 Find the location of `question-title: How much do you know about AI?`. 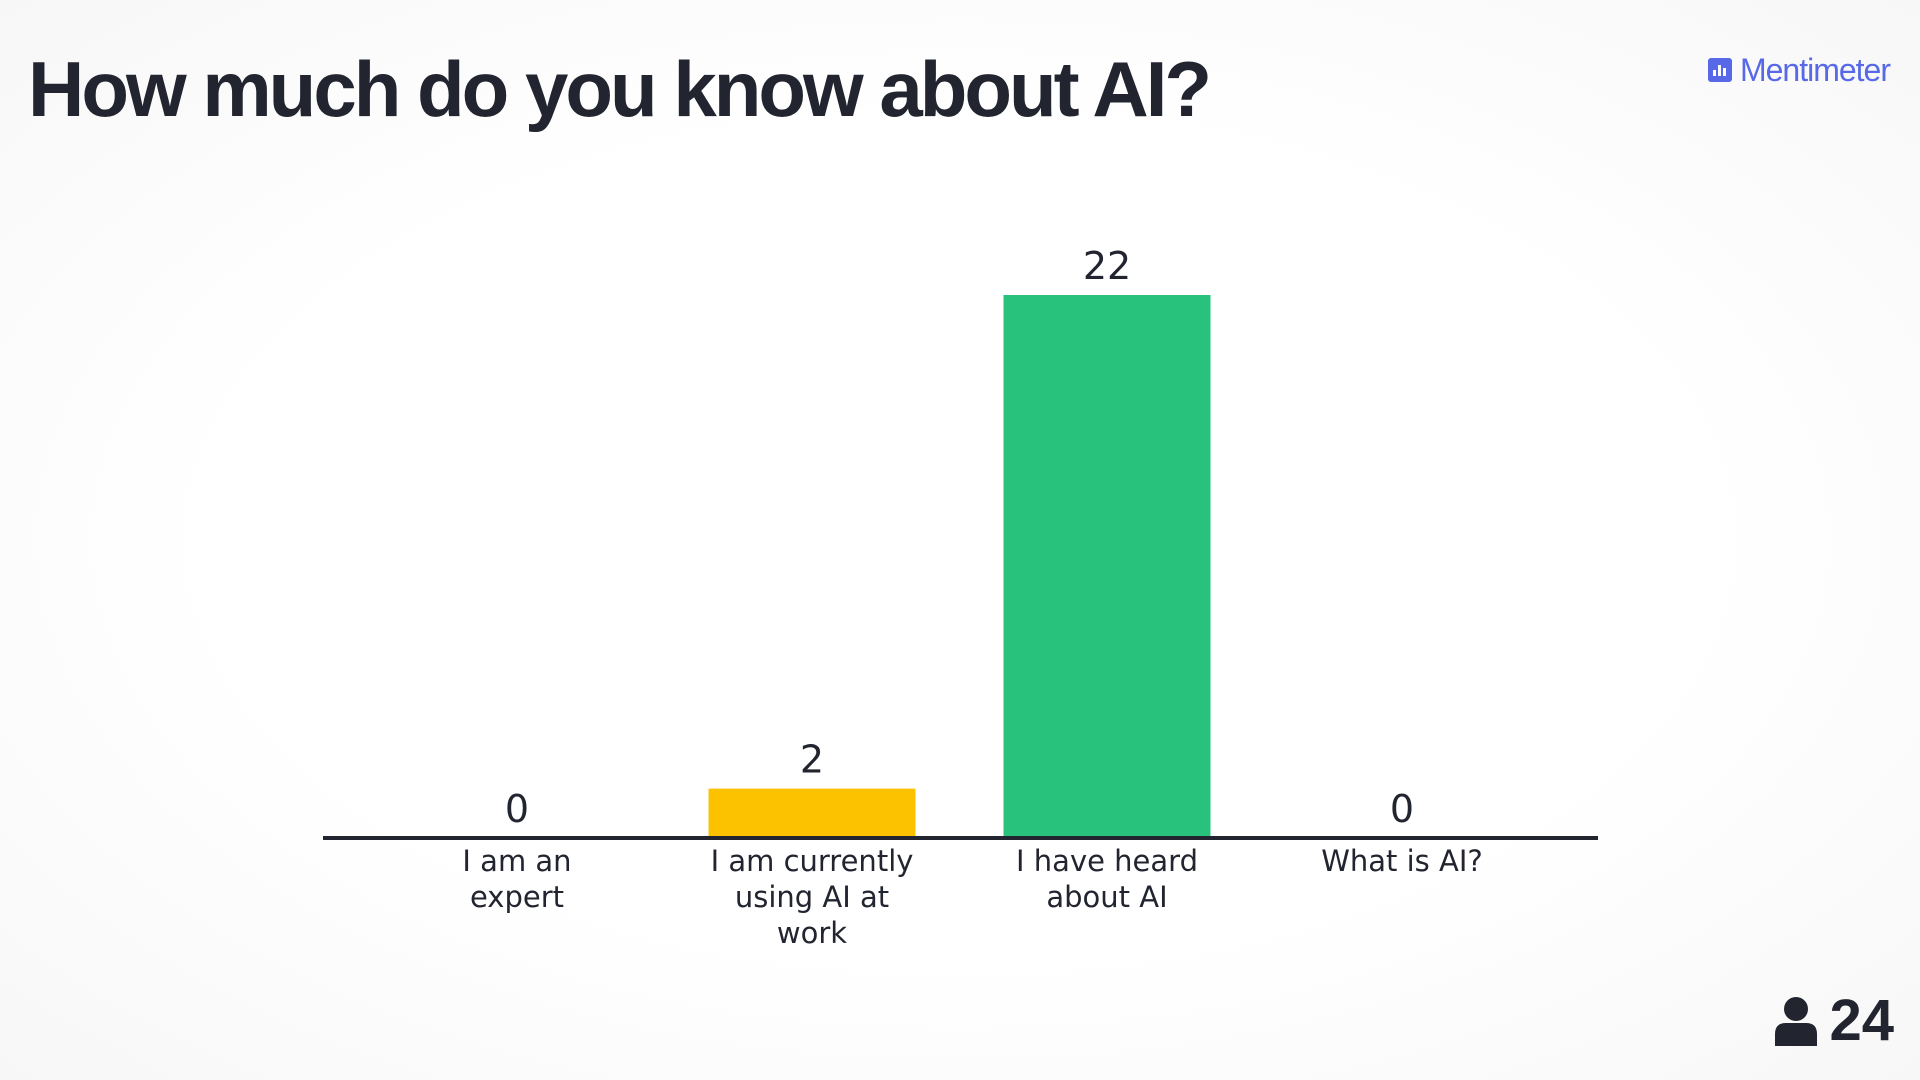

question-title: How much do you know about AI? is located at coordinates (620, 89).